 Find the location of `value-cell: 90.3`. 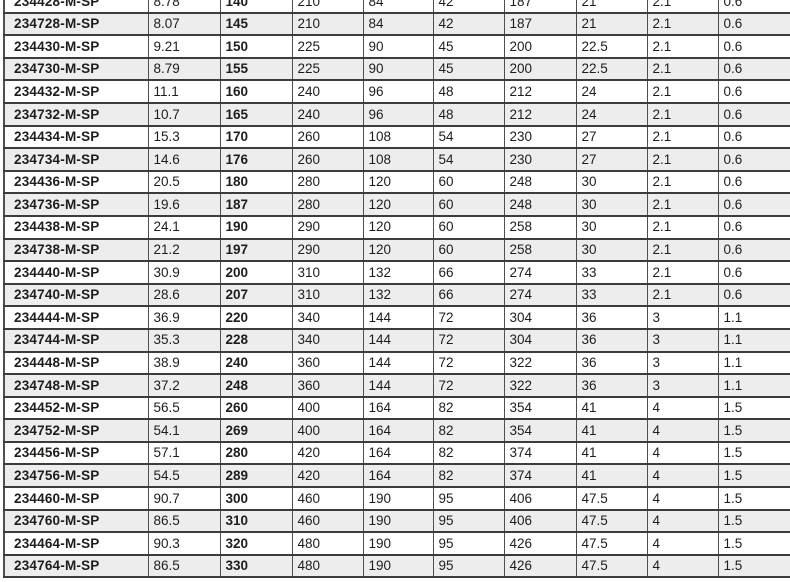

value-cell: 90.3 is located at coordinates (184, 544).